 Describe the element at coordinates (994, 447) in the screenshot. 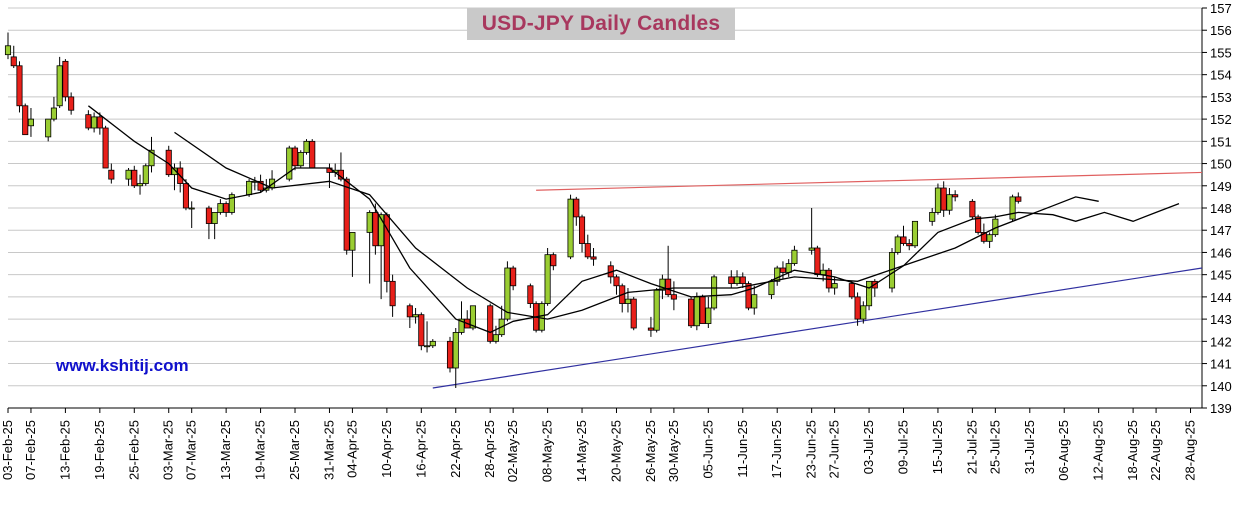

I see `x-tick-label: 25-Jul-25` at that location.